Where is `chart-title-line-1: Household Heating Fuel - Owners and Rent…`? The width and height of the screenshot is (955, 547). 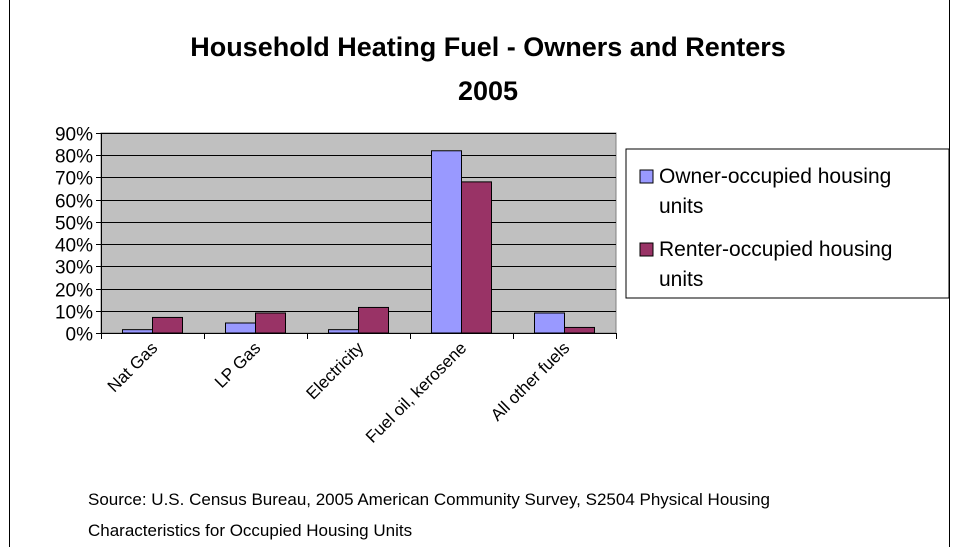
chart-title-line-1: Household Heating Fuel - Owners and Rent… is located at coordinates (488, 47).